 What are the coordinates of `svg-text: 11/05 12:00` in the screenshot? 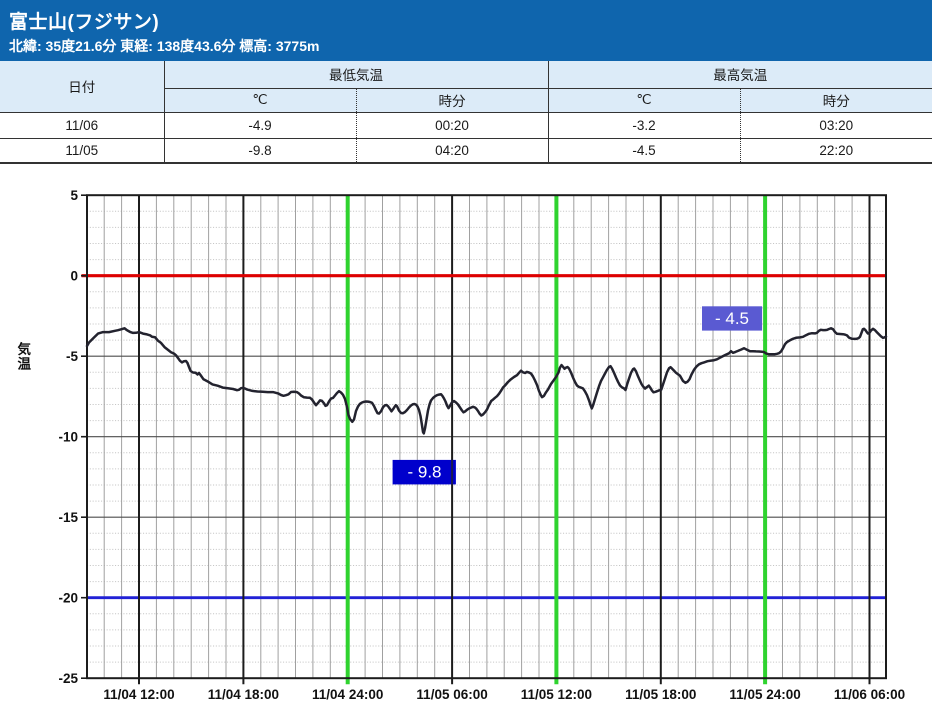 It's located at (556, 694).